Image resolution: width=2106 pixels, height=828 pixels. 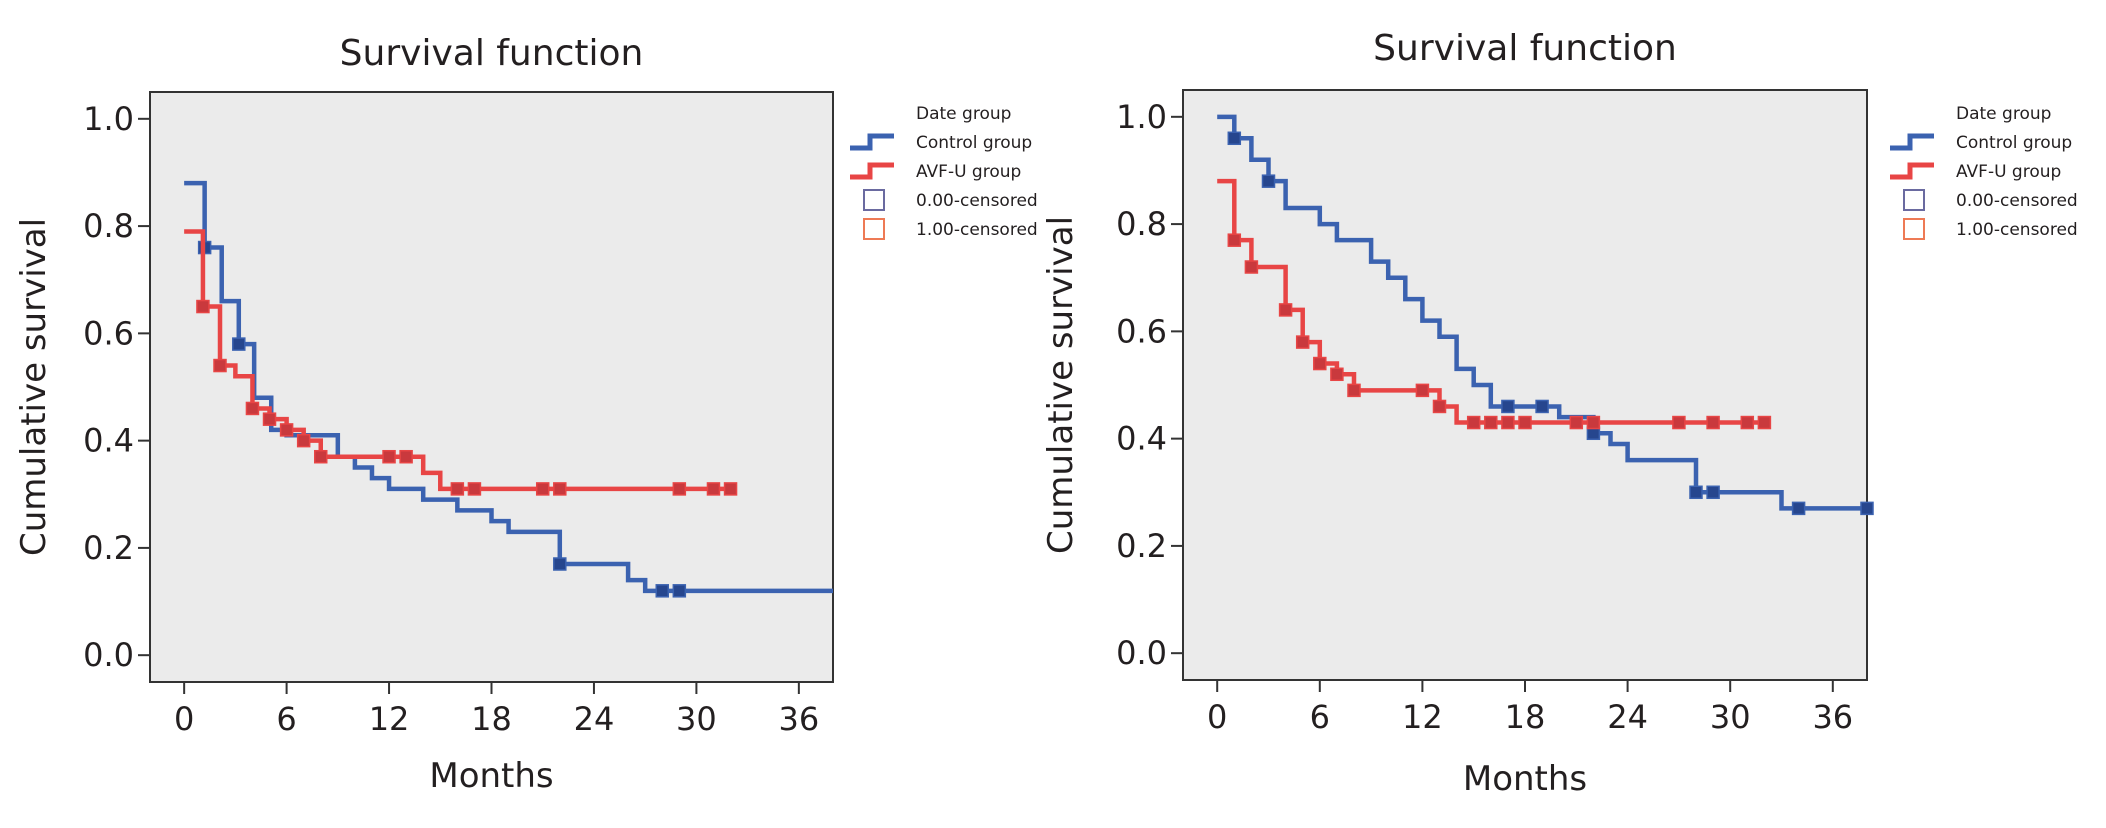 What do you see at coordinates (968, 172) in the screenshot?
I see `legend-label: AVF-U group` at bounding box center [968, 172].